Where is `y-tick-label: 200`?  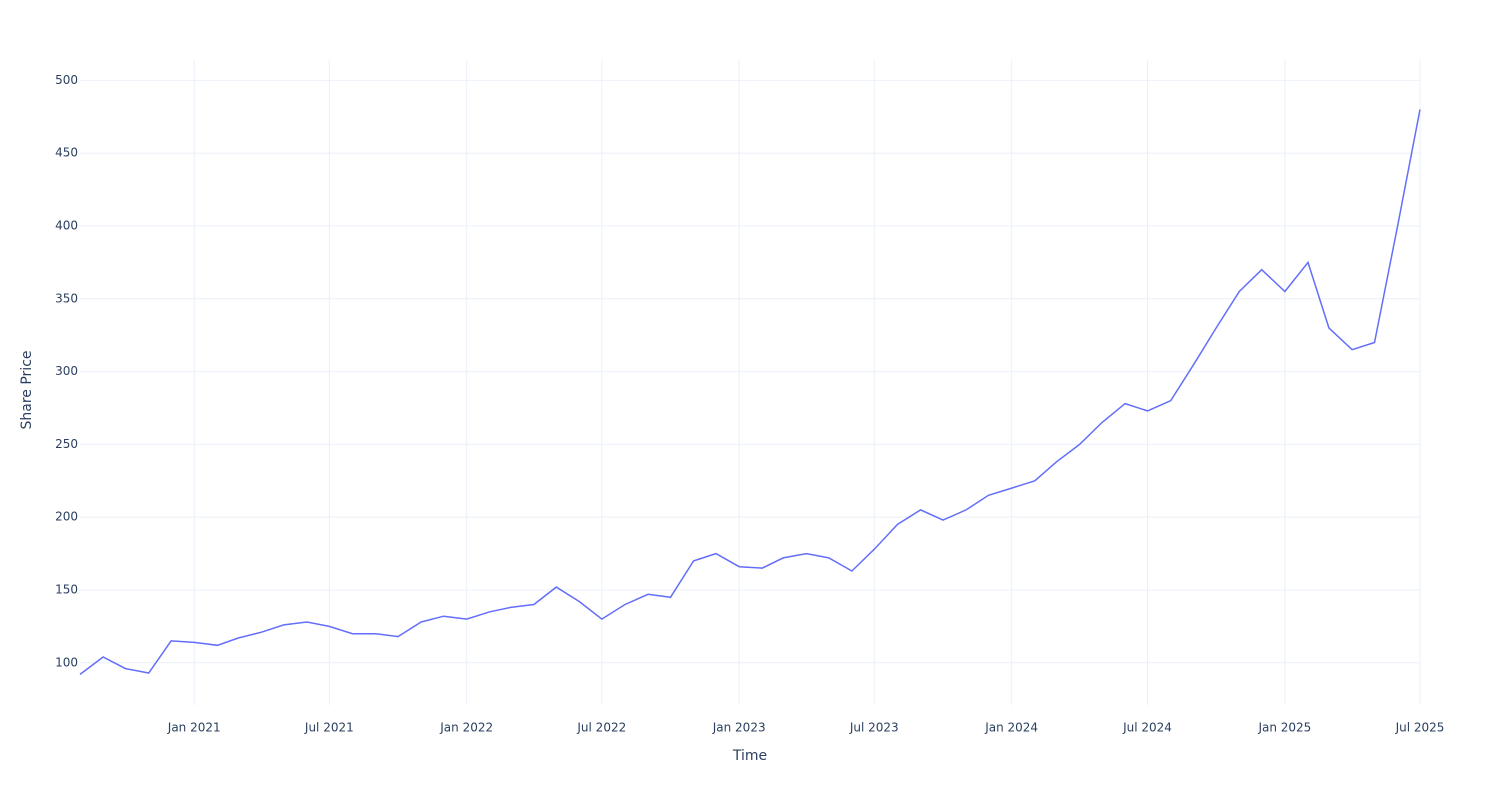
y-tick-label: 200 is located at coordinates (66, 517).